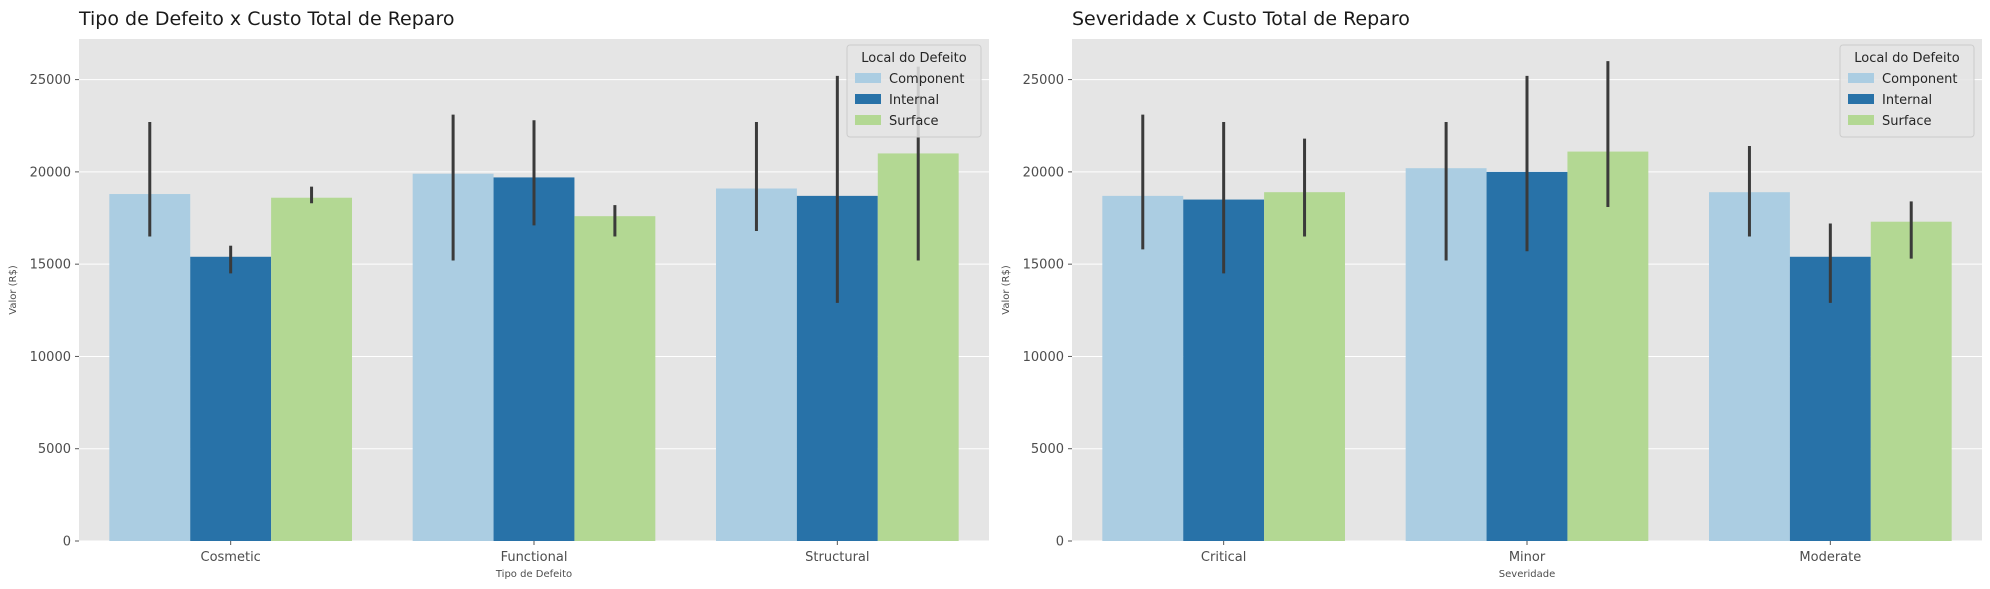 The image size is (1990, 589). I want to click on x-tick-label: Minor, so click(1527, 557).